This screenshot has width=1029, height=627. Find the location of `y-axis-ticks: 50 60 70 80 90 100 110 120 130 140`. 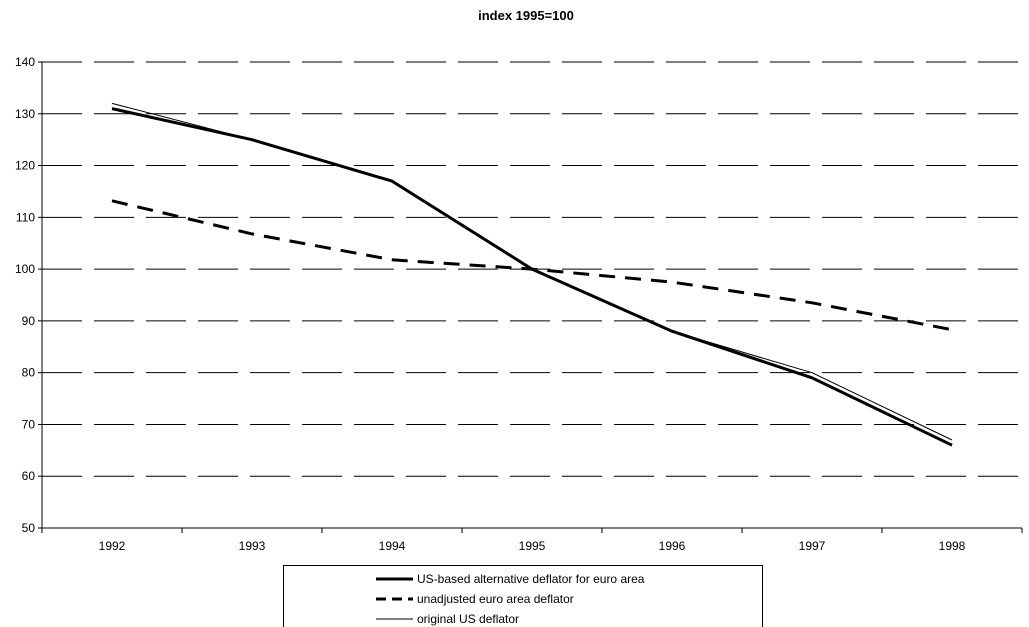

y-axis-ticks: 50 60 70 80 90 100 110 120 130 140 is located at coordinates (28, 295).